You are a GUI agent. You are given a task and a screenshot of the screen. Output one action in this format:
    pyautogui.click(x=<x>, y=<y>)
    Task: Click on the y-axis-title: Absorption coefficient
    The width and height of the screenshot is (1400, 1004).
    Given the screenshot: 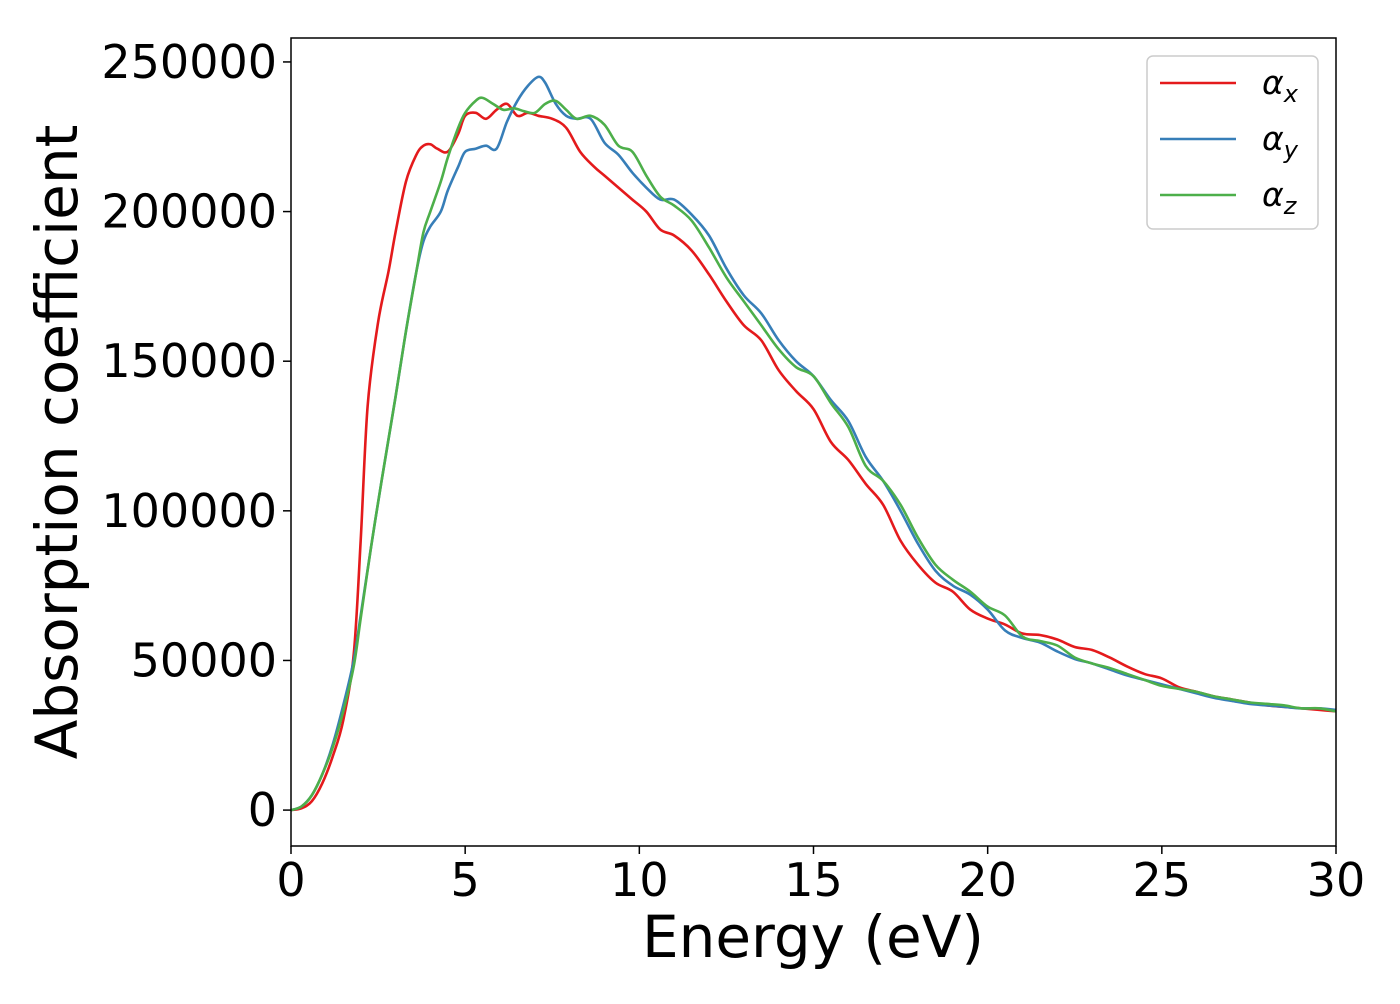 What is the action you would take?
    pyautogui.click(x=57, y=442)
    